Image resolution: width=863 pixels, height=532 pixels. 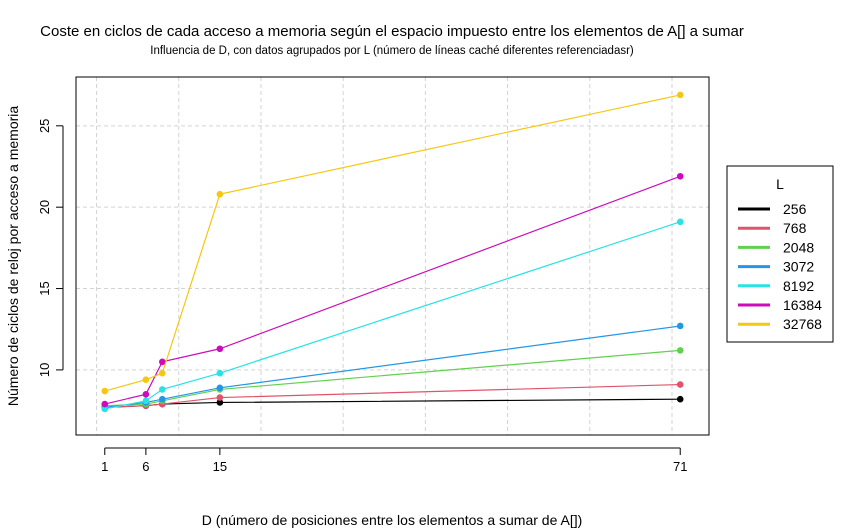 What do you see at coordinates (44, 288) in the screenshot?
I see `y-tick-label: 15` at bounding box center [44, 288].